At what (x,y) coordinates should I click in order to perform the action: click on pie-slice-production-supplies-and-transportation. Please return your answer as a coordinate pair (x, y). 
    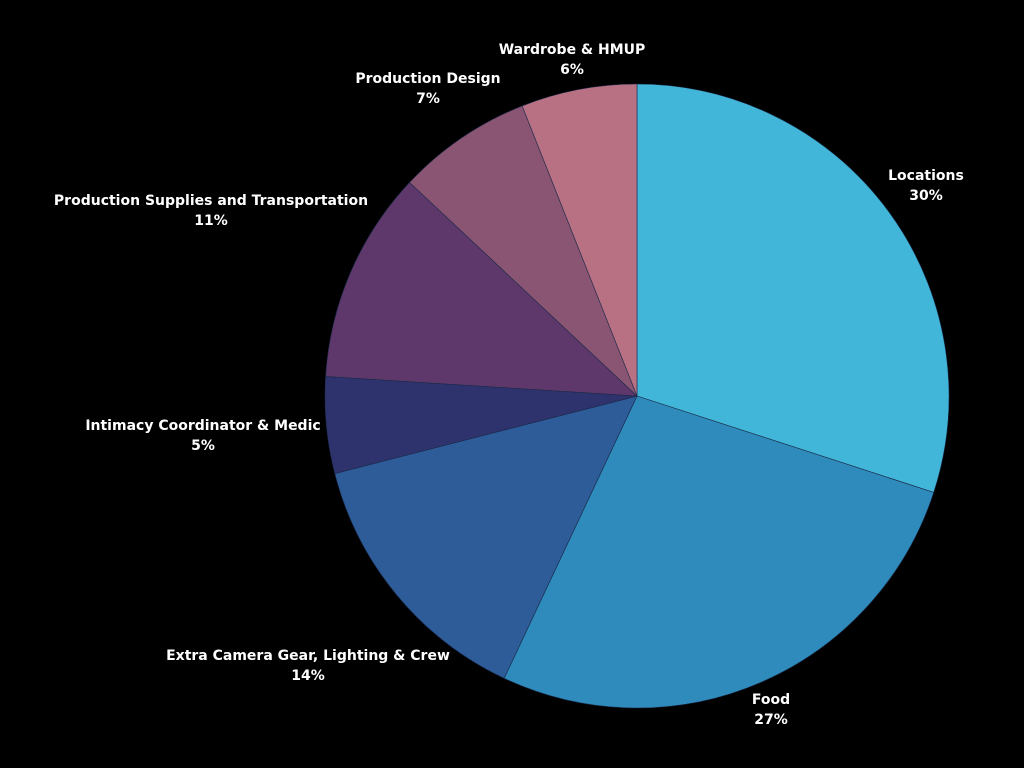
    Looking at the image, I should click on (481, 289).